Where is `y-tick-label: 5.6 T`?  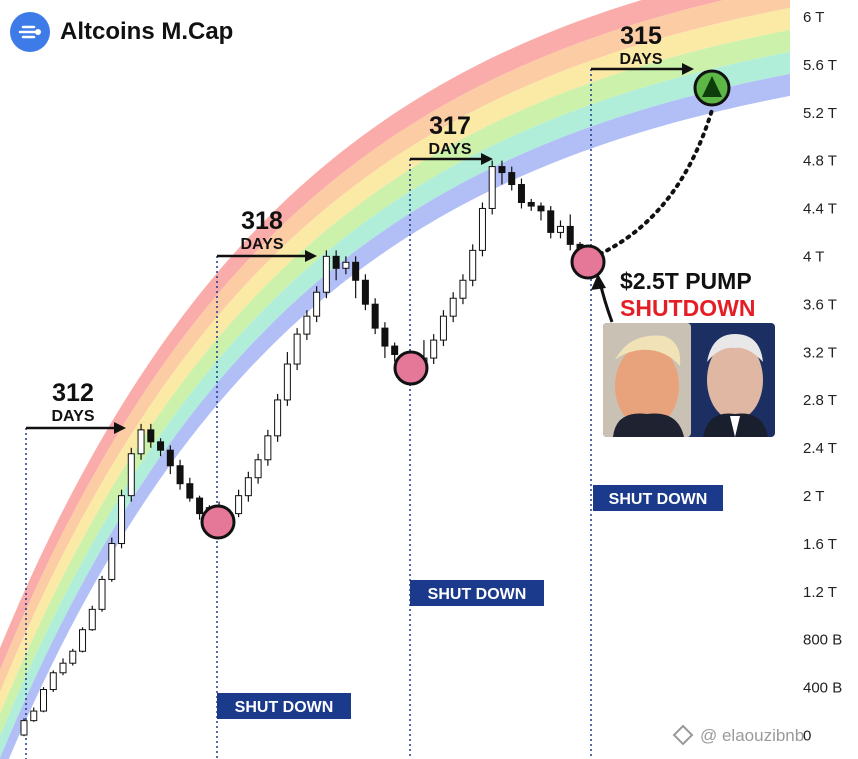
y-tick-label: 5.6 T is located at coordinates (820, 65).